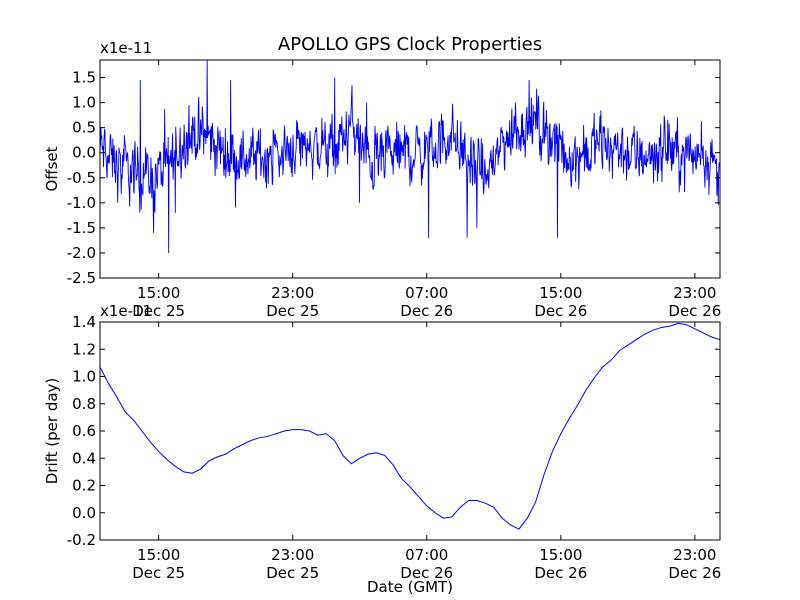 This screenshot has width=800, height=600. What do you see at coordinates (84, 431) in the screenshot?
I see `drift-y-tick-label: 0.6` at bounding box center [84, 431].